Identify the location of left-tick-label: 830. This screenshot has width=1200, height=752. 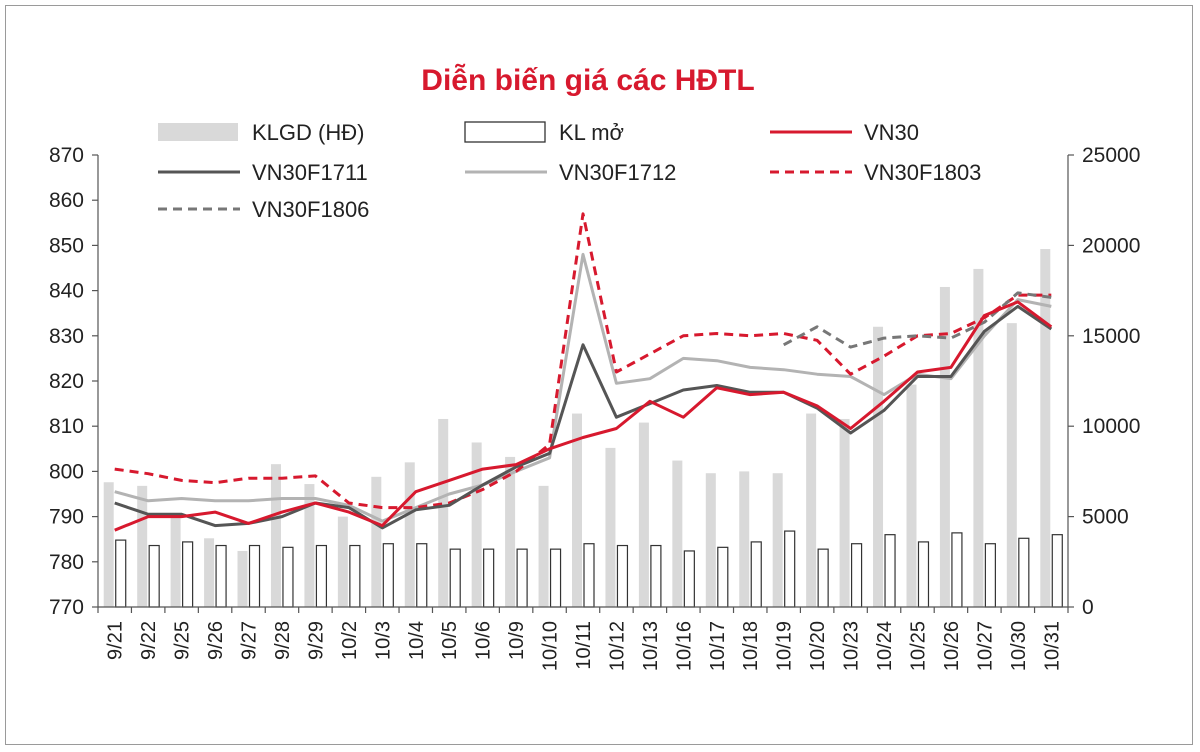
(66, 336).